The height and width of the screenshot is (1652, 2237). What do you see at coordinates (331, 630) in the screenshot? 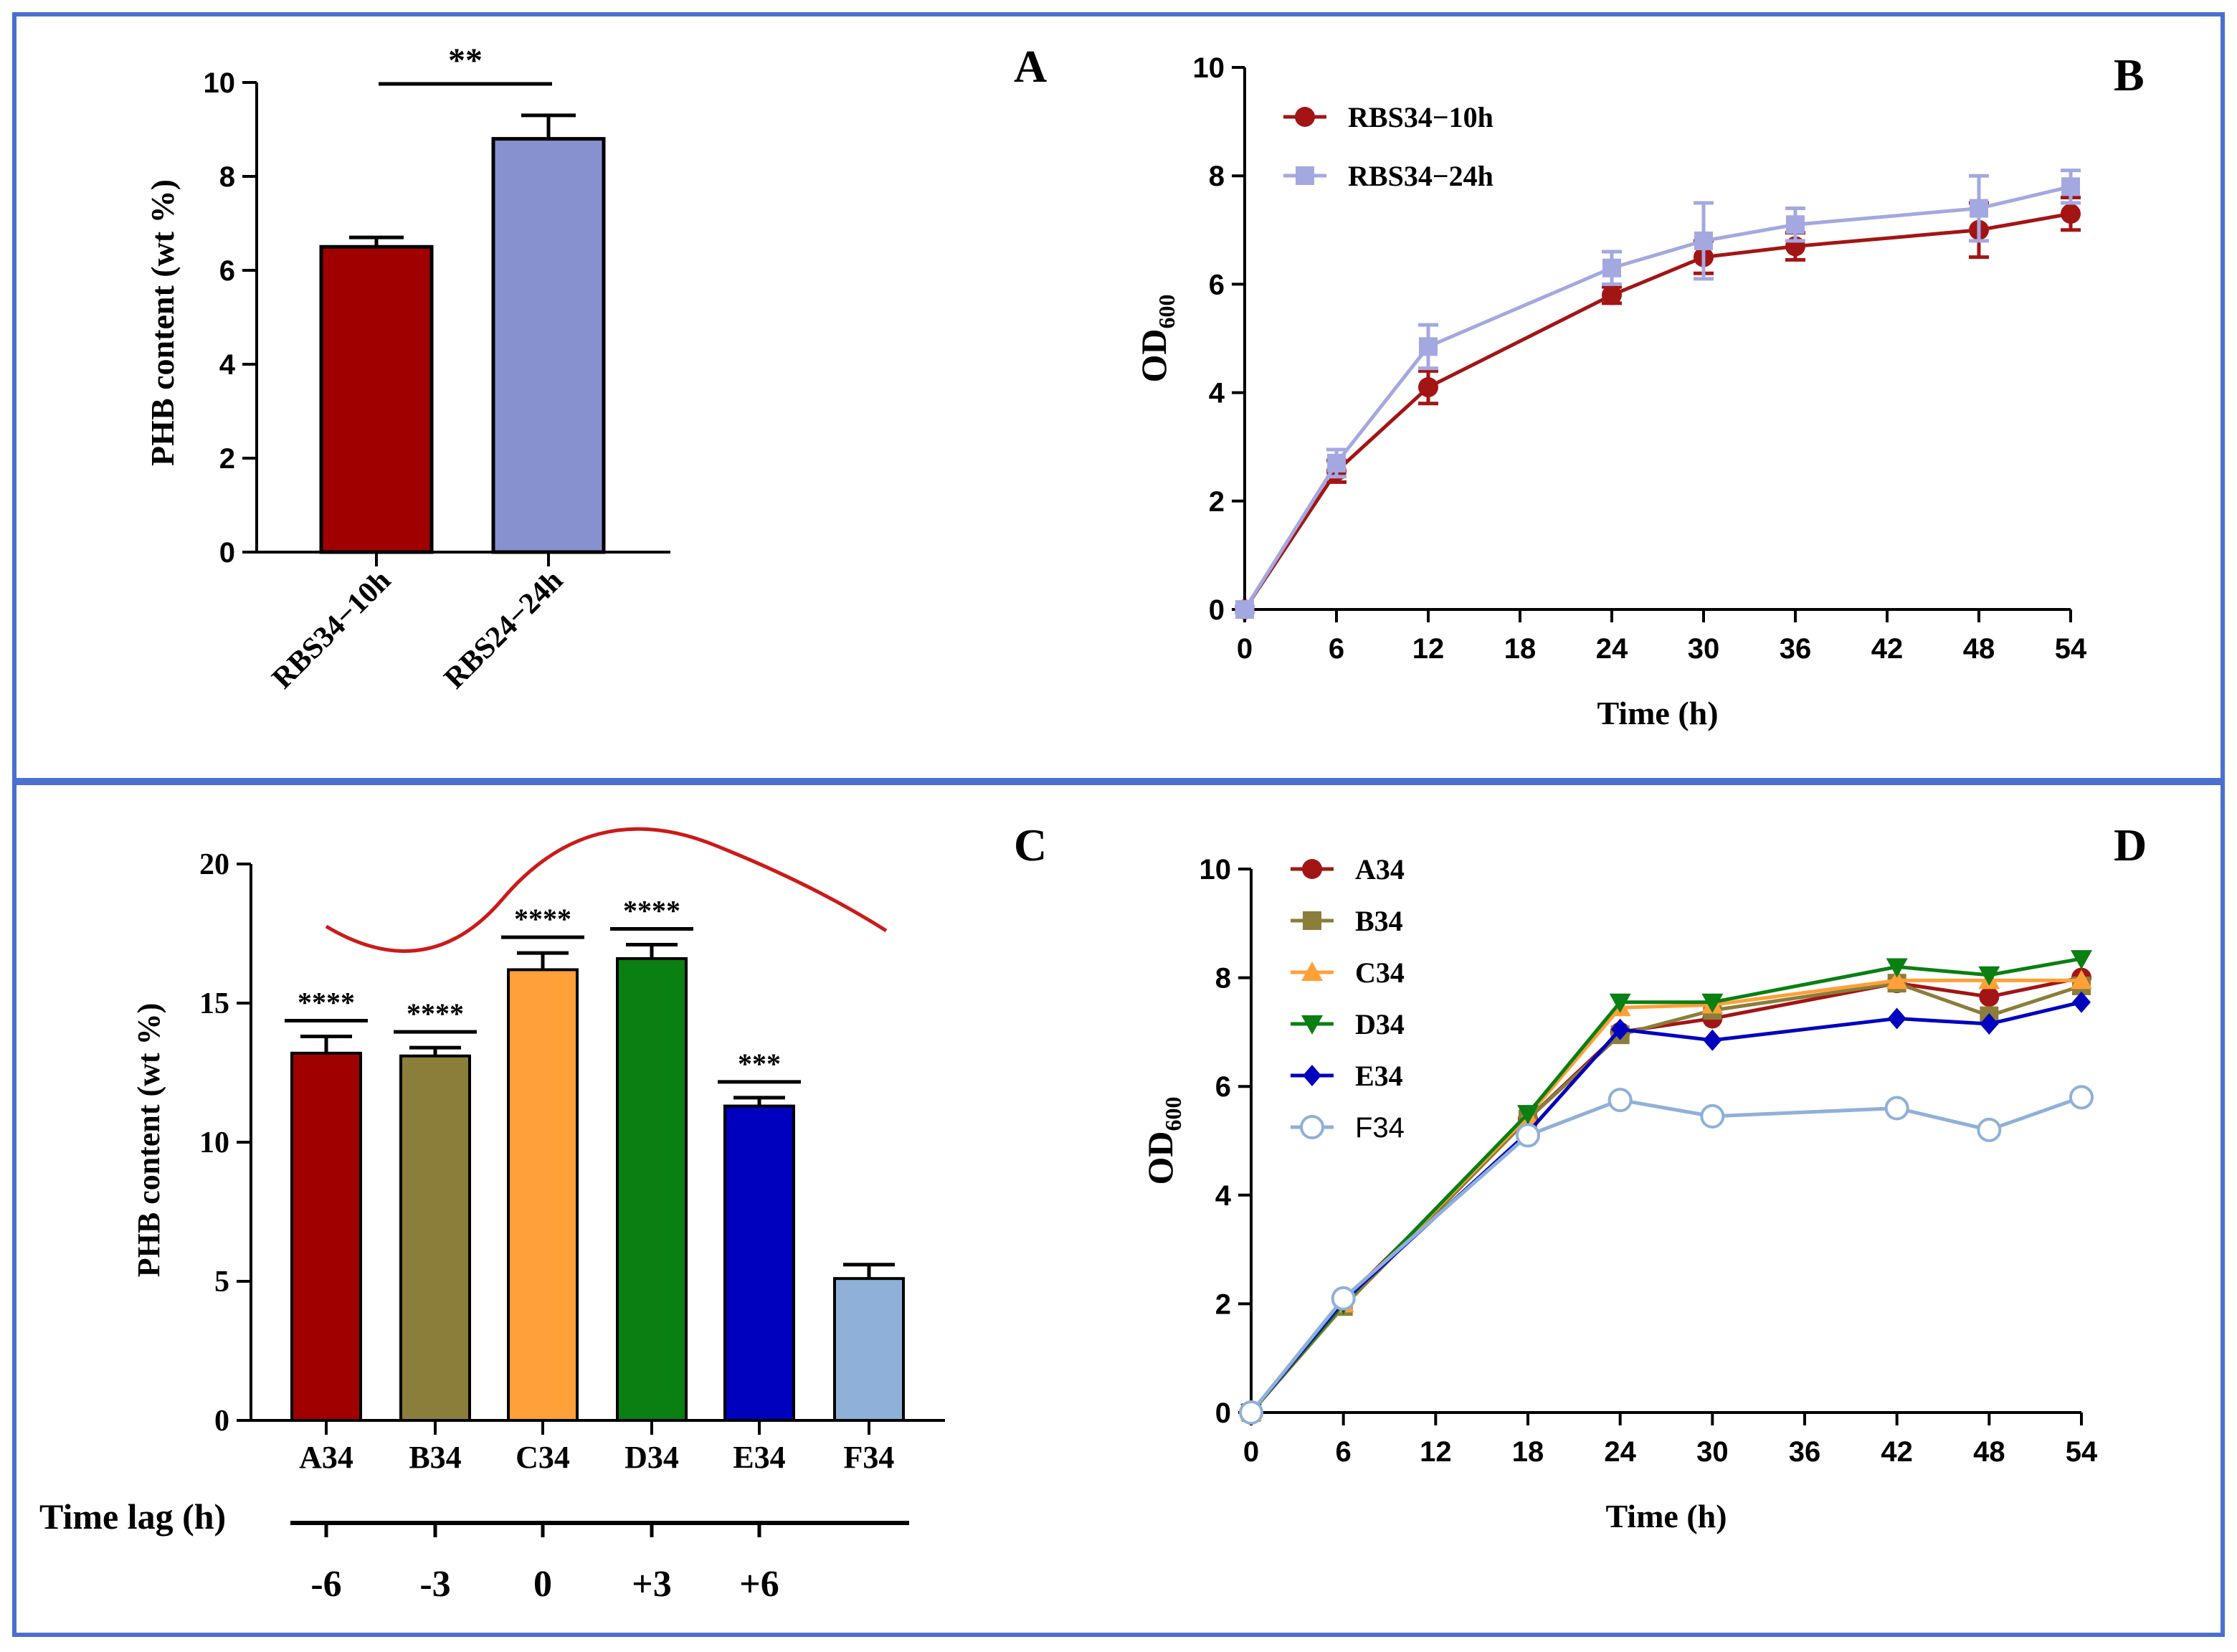
I see `x-tick-label-a-rbs34-10h: RBS34−10h` at bounding box center [331, 630].